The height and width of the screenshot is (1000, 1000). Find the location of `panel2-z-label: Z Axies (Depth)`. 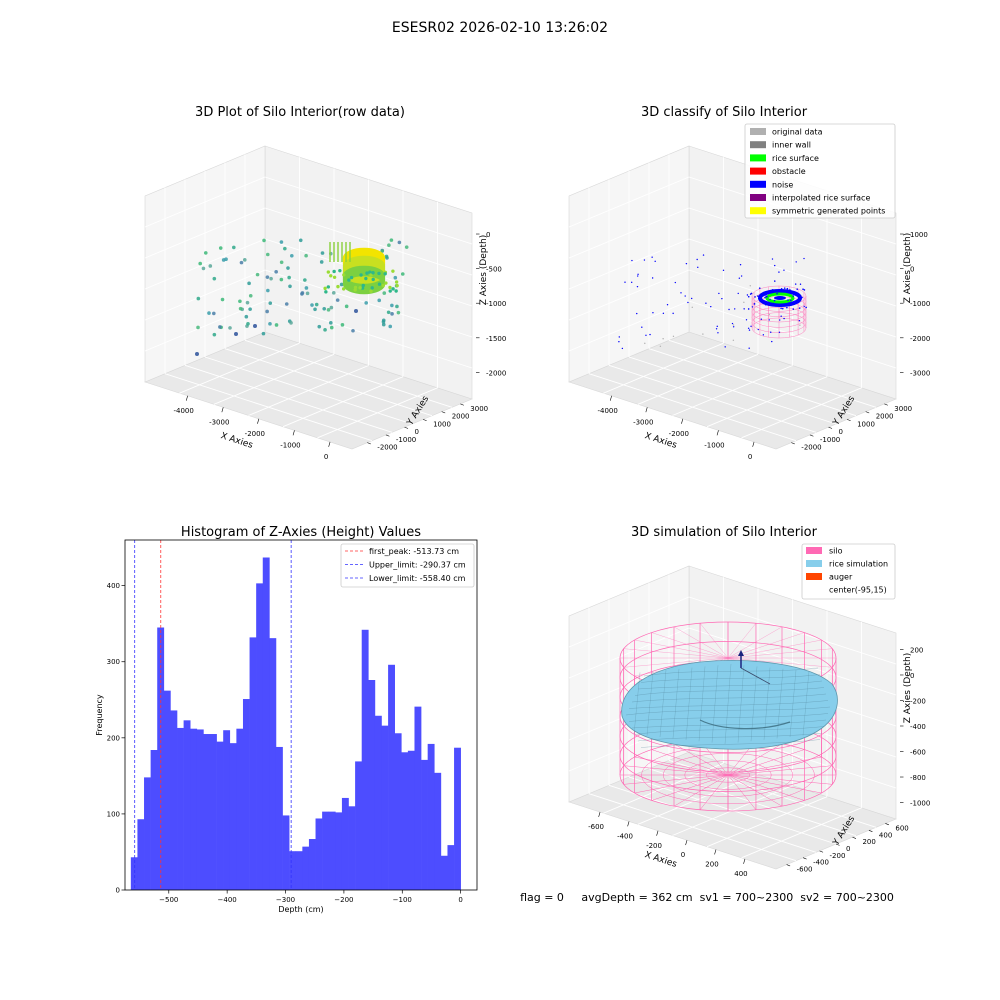

panel2-z-label: Z Axies (Depth) is located at coordinates (908, 268).